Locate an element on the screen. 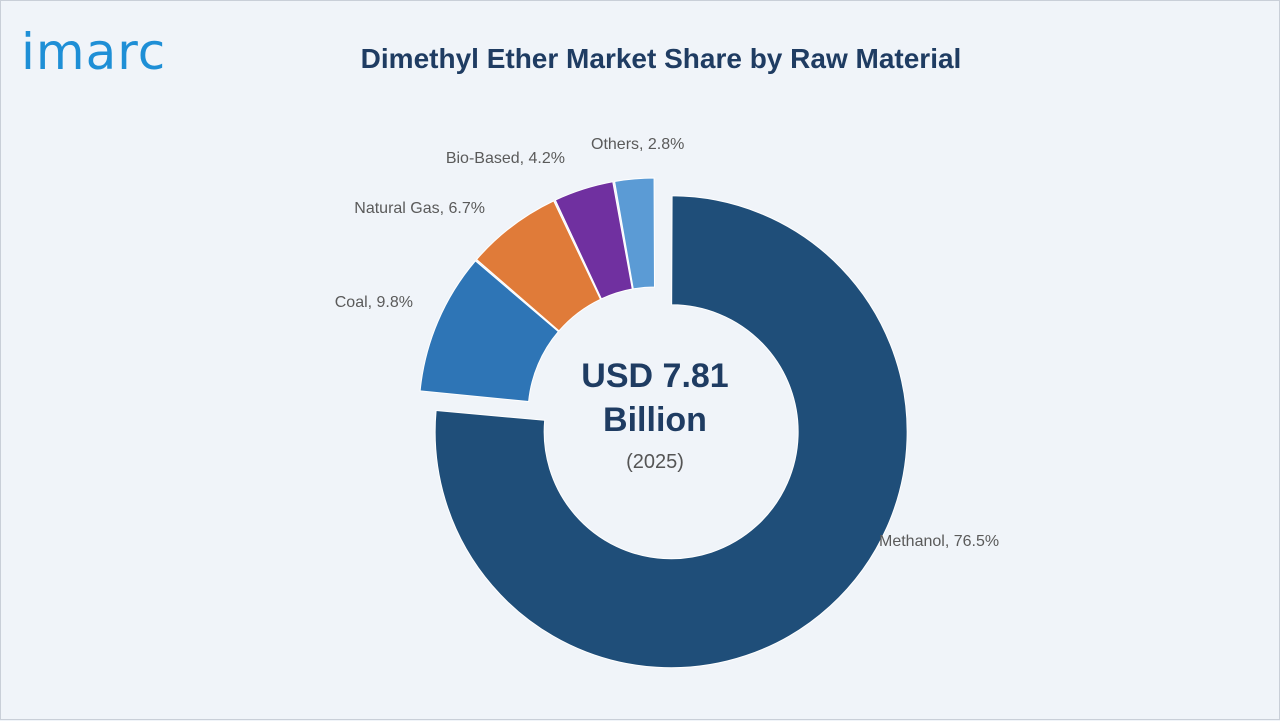  label-others: Others, 2.8% is located at coordinates (637, 144).